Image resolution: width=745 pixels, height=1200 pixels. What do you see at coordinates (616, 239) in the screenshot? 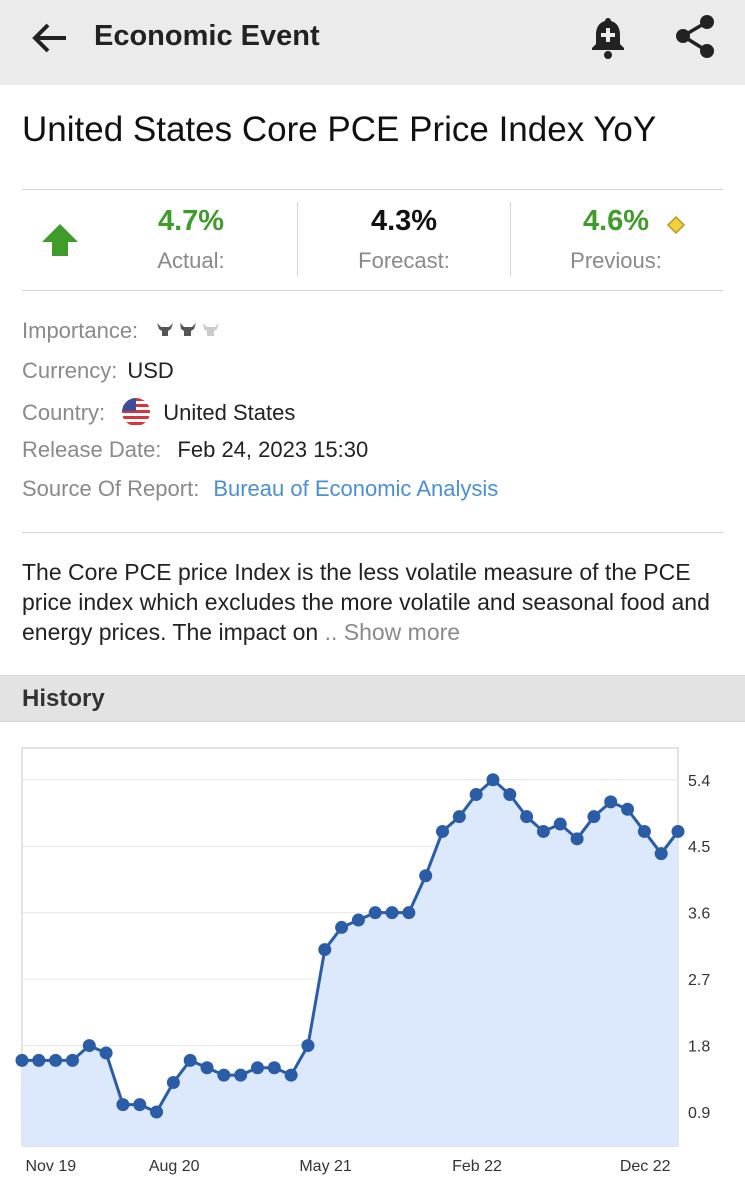
I see `previous: 4.6% Previous:` at bounding box center [616, 239].